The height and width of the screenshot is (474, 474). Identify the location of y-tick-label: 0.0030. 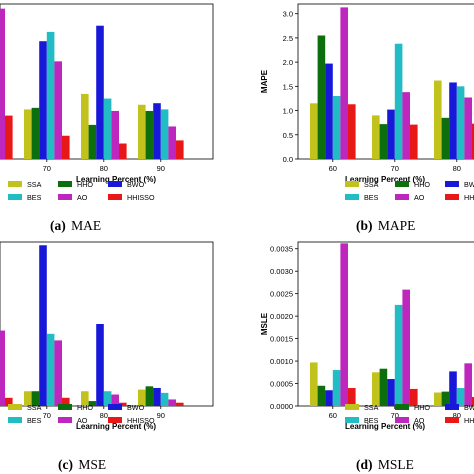
(281, 271).